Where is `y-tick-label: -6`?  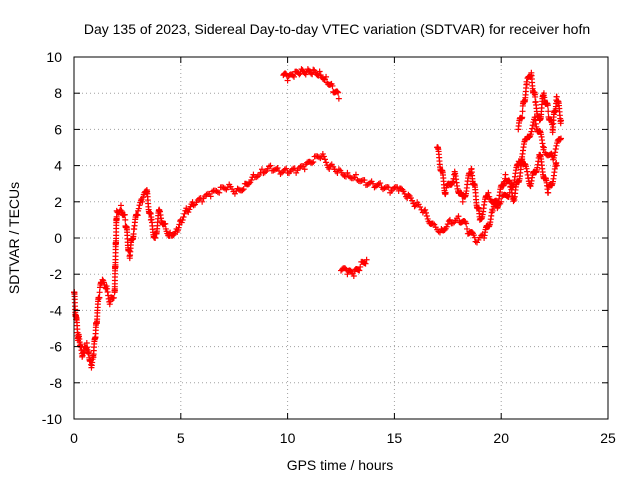 y-tick-label: -6 is located at coordinates (56, 347).